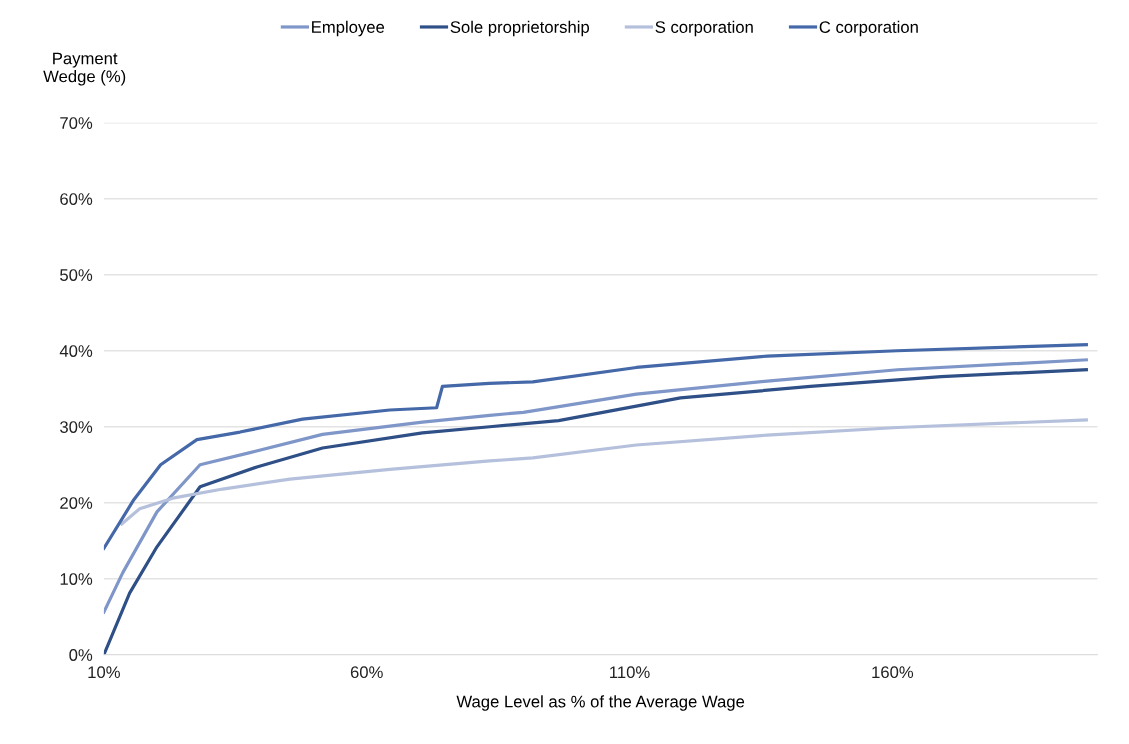 This screenshot has width=1129, height=744. Describe the element at coordinates (604, 472) in the screenshot. I see `line-series` at that location.